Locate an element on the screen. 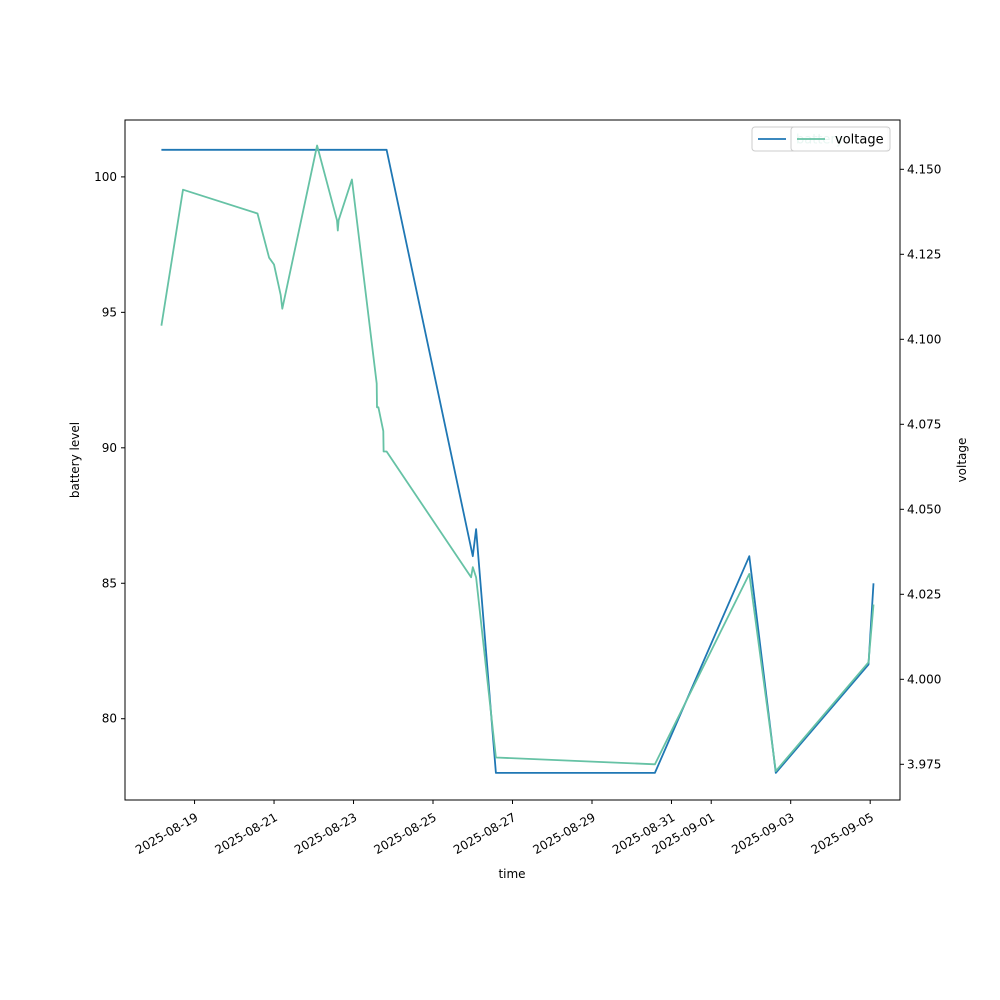 The height and width of the screenshot is (1000, 1000). legend-label: voltage is located at coordinates (859, 140).